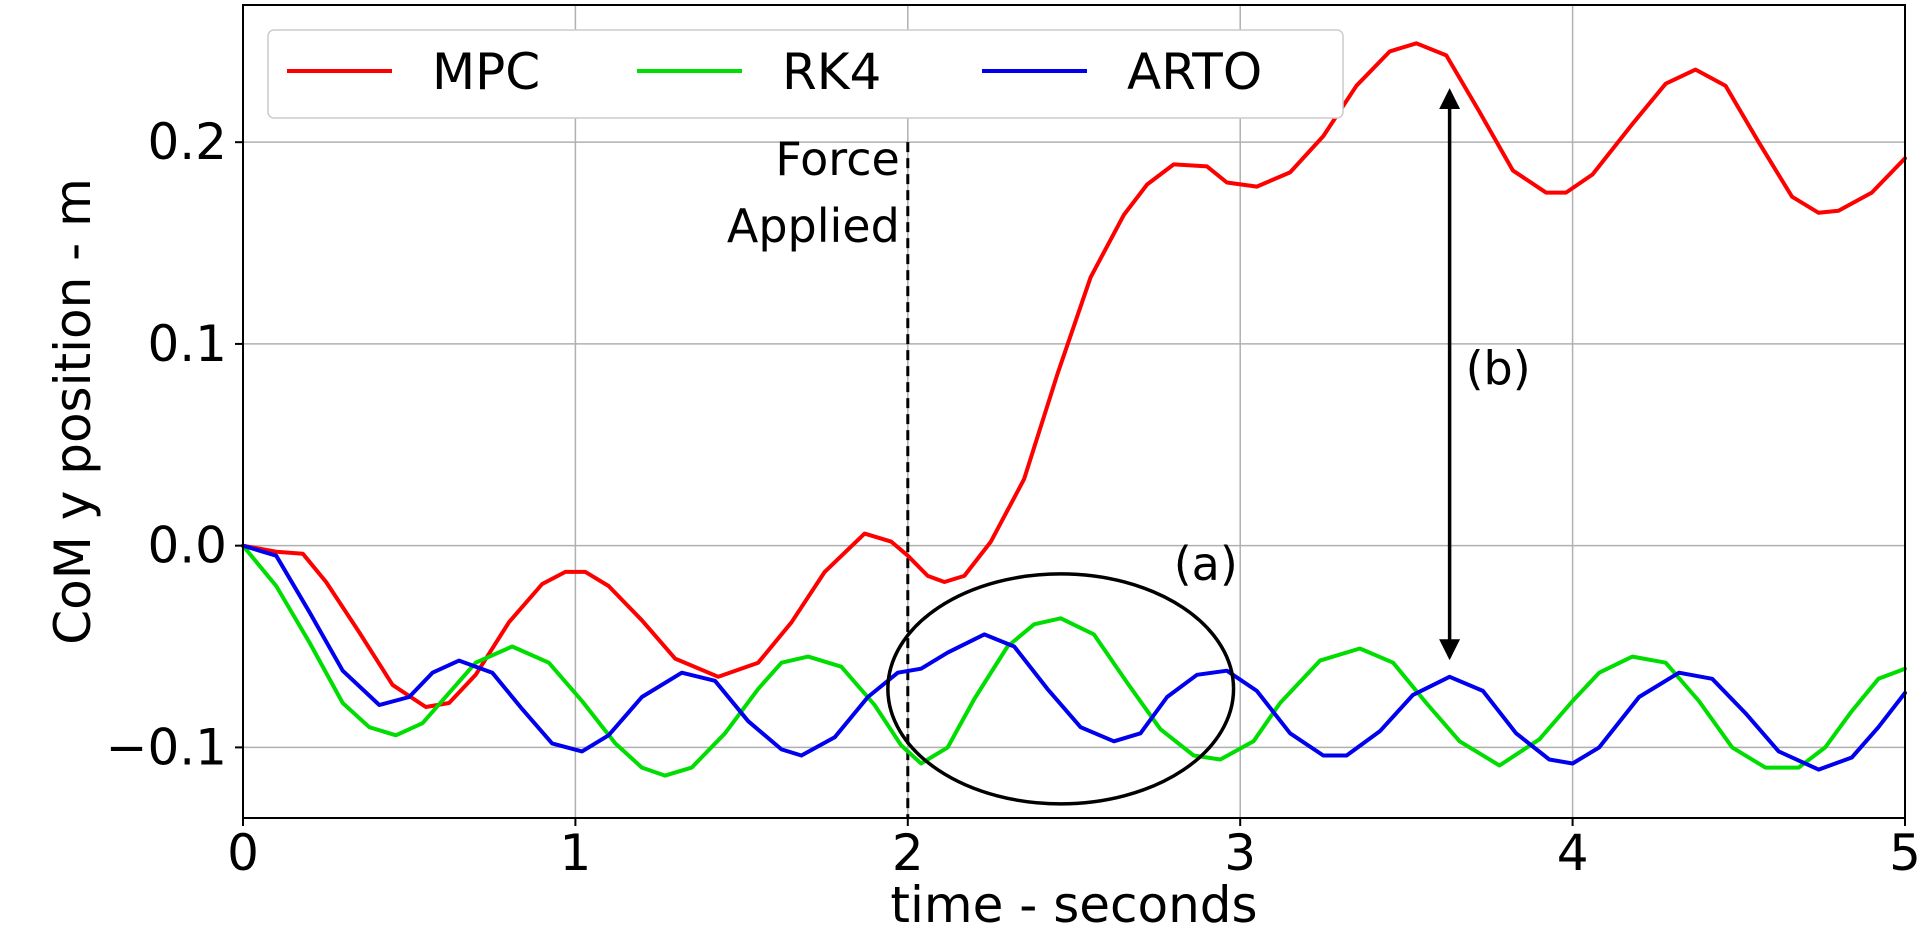 Image resolution: width=1920 pixels, height=927 pixels. I want to click on annotation-a-ellipse, so click(1061, 689).